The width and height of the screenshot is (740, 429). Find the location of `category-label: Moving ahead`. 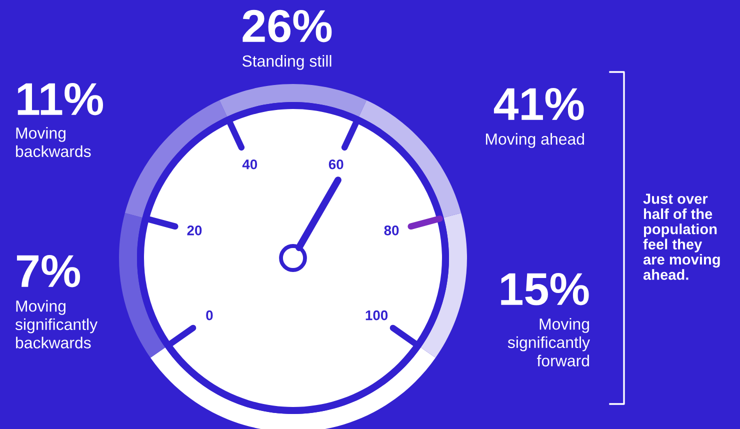

category-label: Moving ahead is located at coordinates (535, 140).